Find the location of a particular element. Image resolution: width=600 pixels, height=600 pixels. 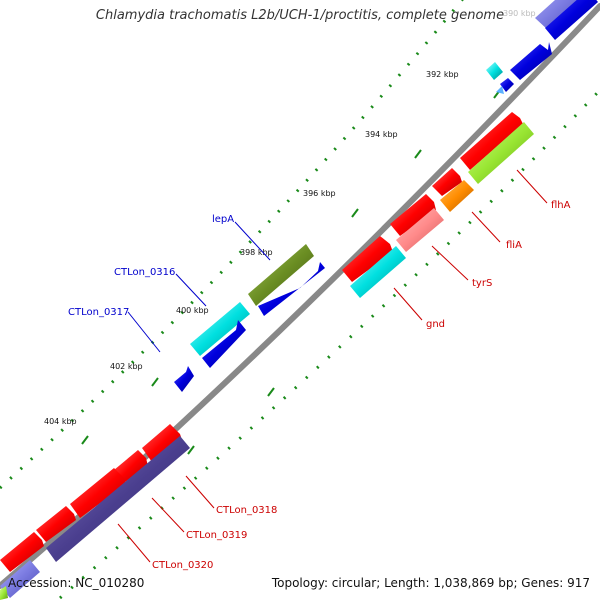

accession-text: Accession: NC_010280 is located at coordinates (76, 583).